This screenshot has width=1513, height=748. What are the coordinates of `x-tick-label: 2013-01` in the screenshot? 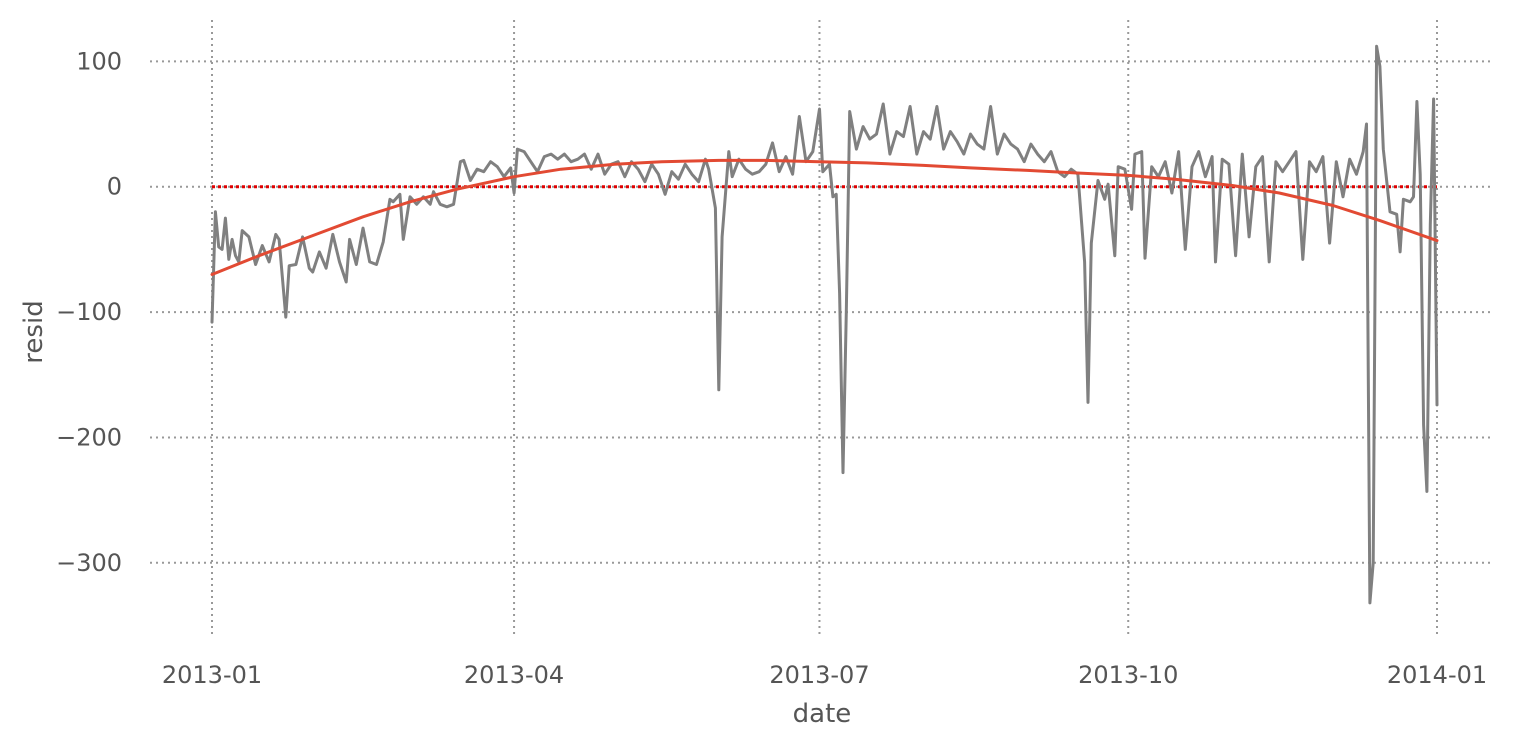 It's located at (212, 675).